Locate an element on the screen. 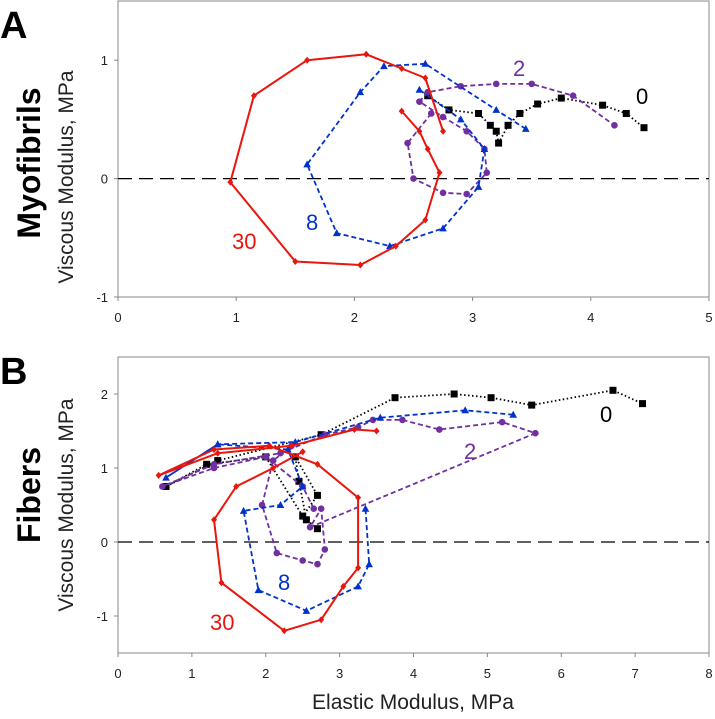 The height and width of the screenshot is (719, 715). panel-a-series-label-30: 30 is located at coordinates (244, 241).